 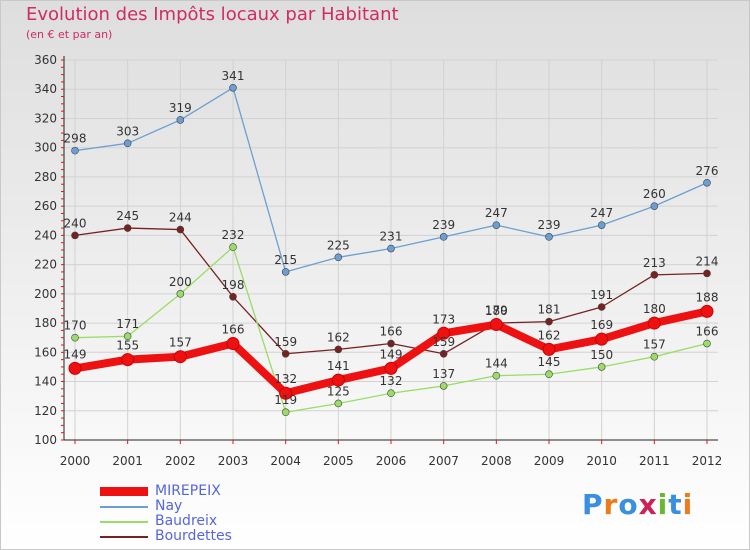 I want to click on legend-swatch-baudreix, so click(x=124, y=522).